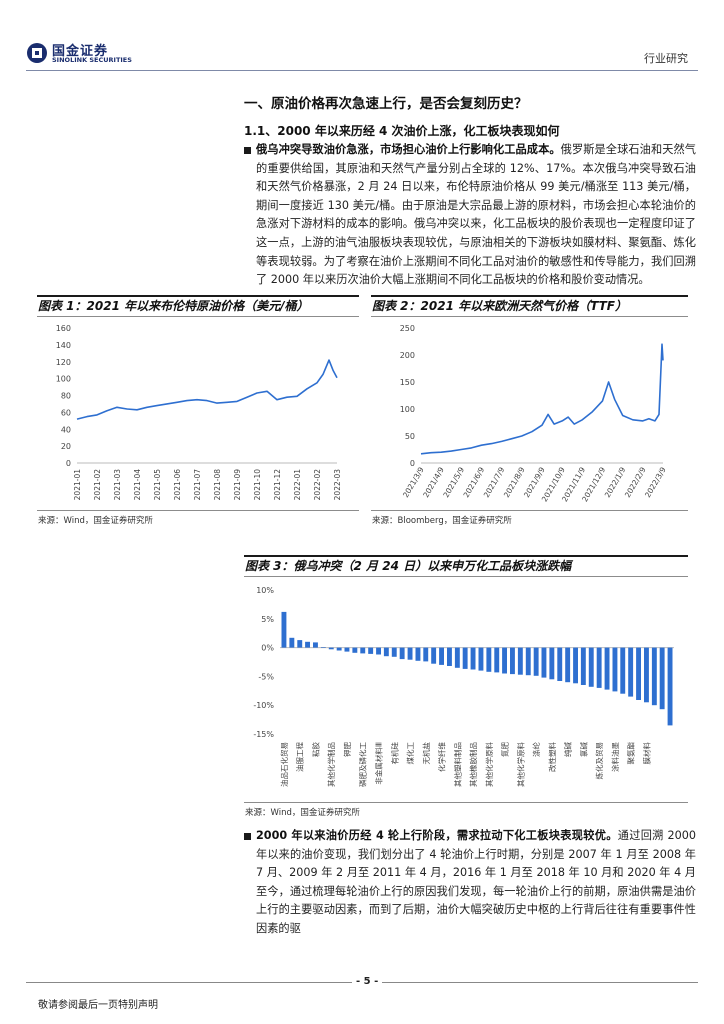 Image resolution: width=724 pixels, height=1024 pixels. Describe the element at coordinates (362, 70) in the screenshot. I see `header-divider` at that location.